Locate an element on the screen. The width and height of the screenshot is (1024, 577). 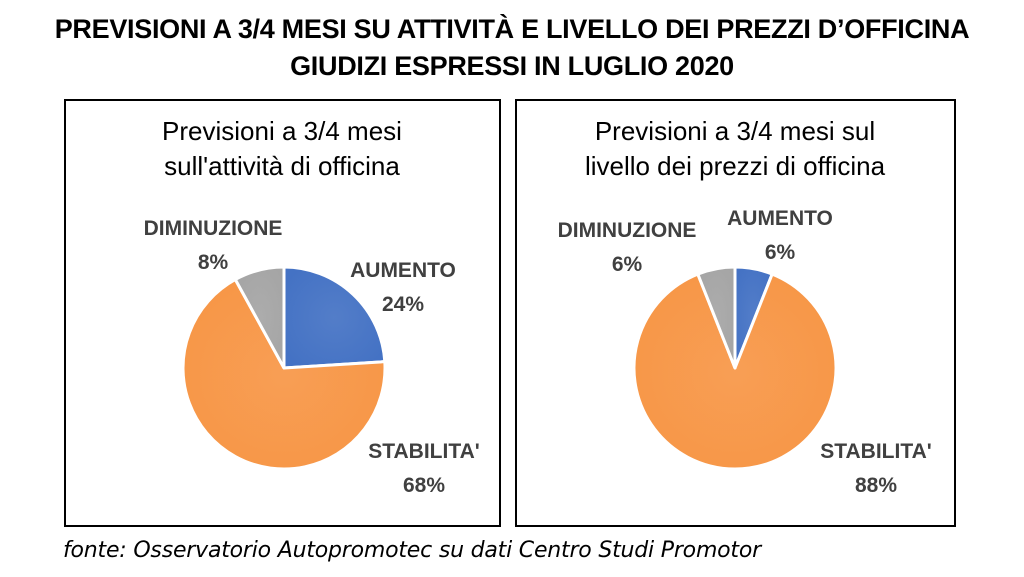
slice-value-aumento: 6% is located at coordinates (780, 252).